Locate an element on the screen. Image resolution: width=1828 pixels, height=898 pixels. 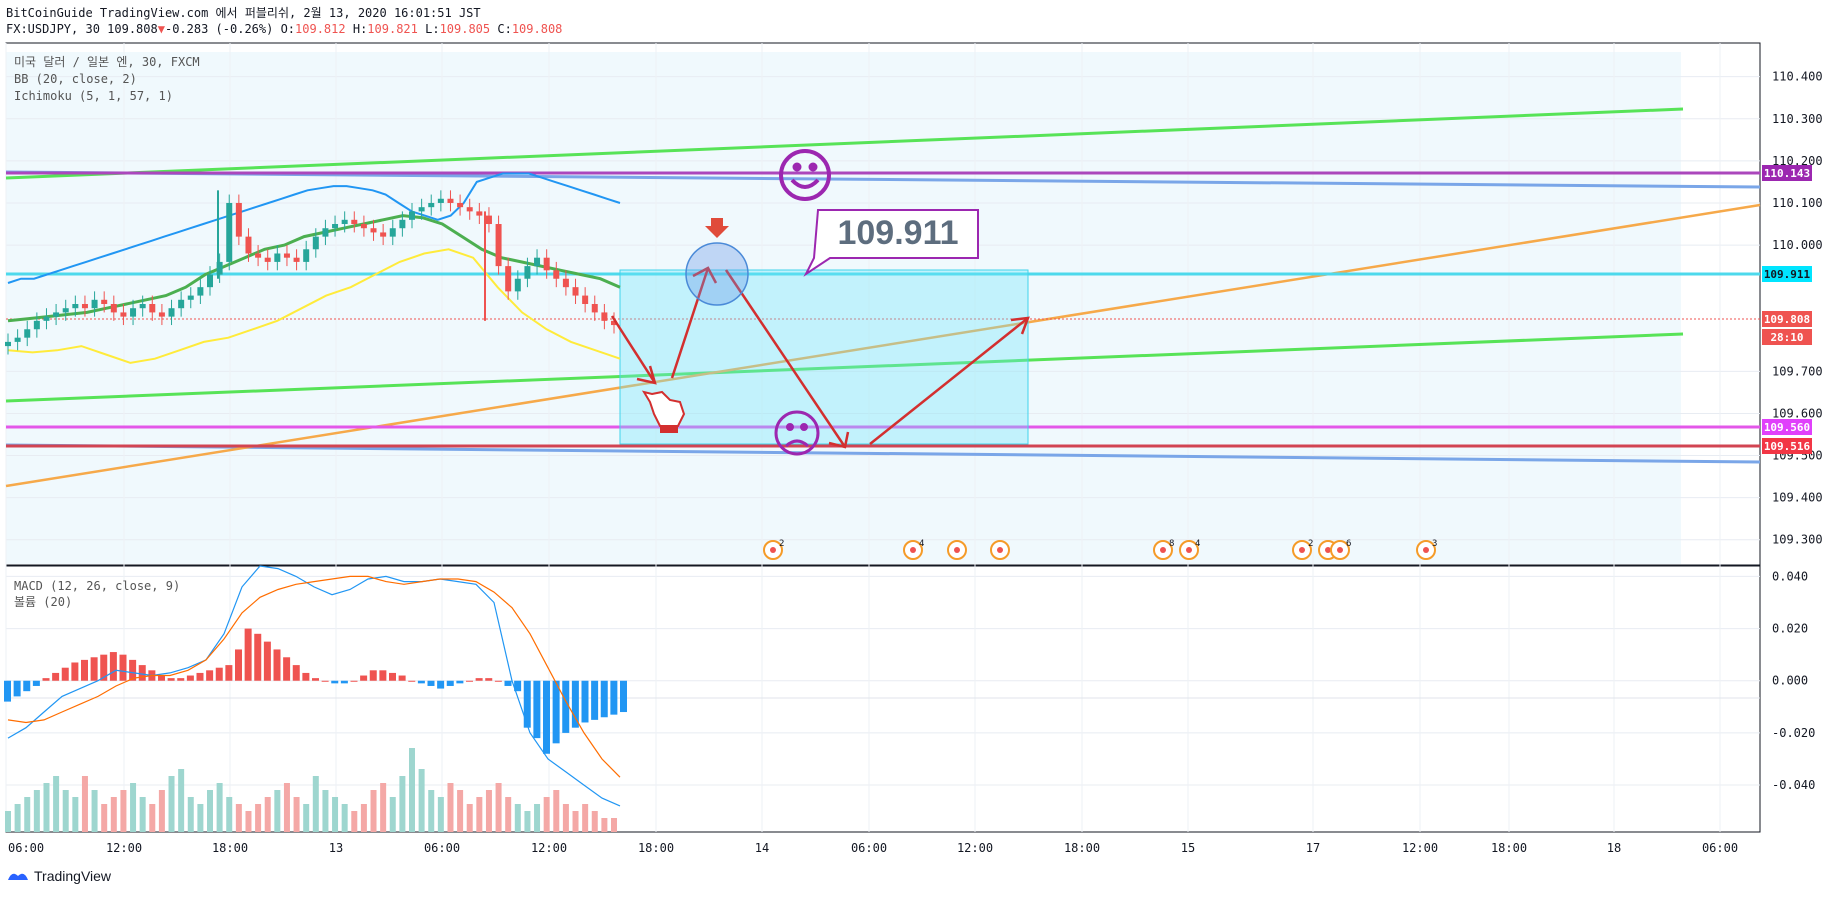
legend-bb: BB (20, close, 2) is located at coordinates (75, 79).